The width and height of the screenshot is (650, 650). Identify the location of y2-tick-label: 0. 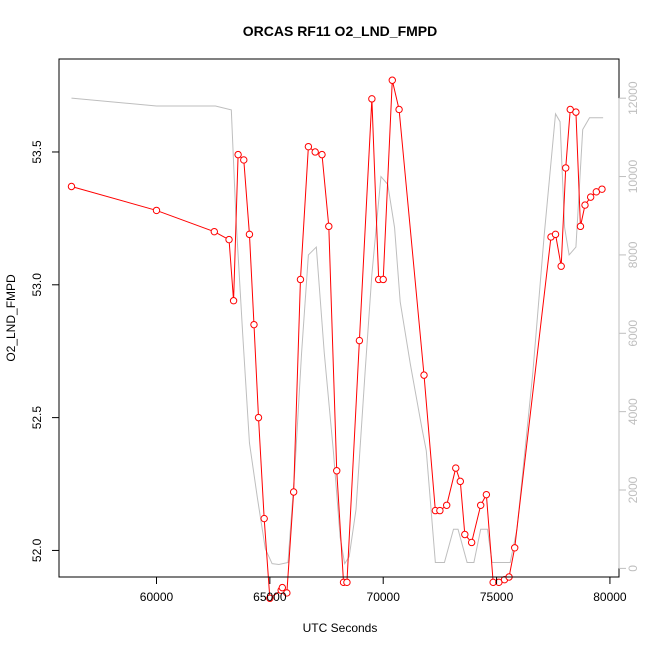
(633, 568).